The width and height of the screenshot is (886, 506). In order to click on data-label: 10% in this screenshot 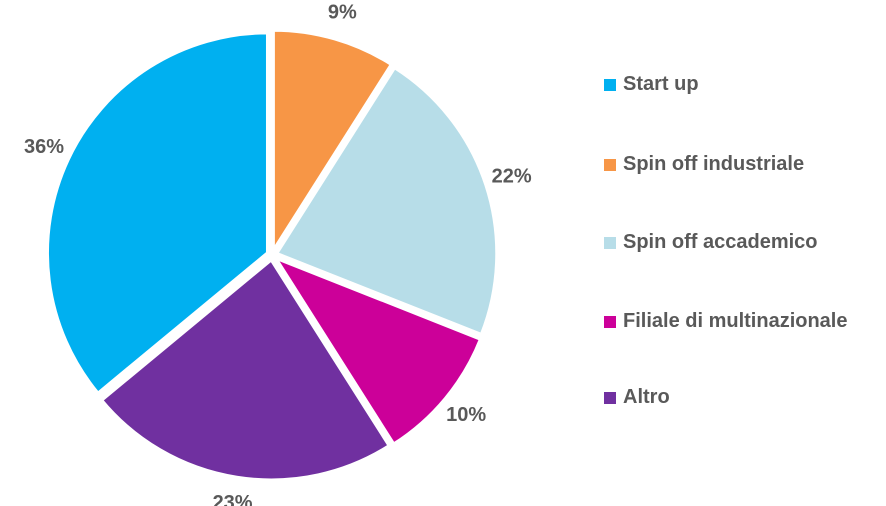, I will do `click(466, 415)`.